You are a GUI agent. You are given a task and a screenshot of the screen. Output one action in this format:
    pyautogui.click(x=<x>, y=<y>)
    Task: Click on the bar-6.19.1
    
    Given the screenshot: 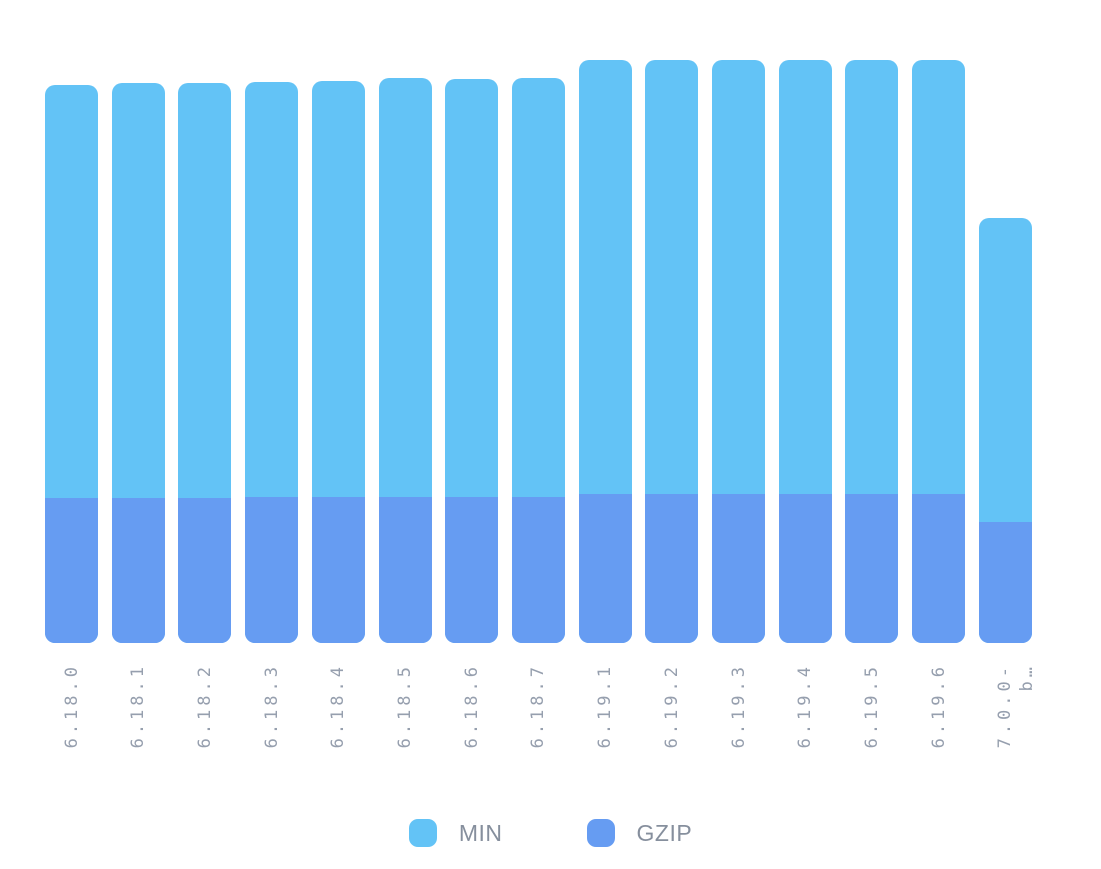 What is the action you would take?
    pyautogui.click(x=605, y=351)
    